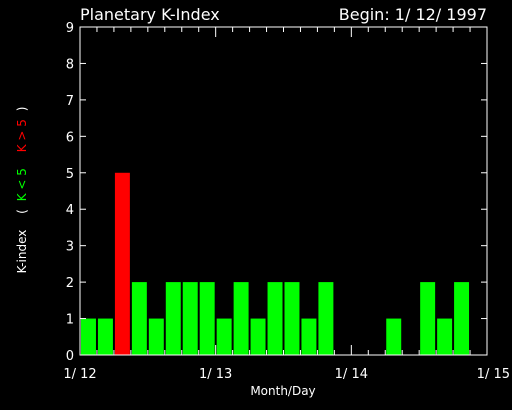 Image resolution: width=512 pixels, height=410 pixels. What do you see at coordinates (70, 101) in the screenshot?
I see `y-tick-label-7: 7` at bounding box center [70, 101].